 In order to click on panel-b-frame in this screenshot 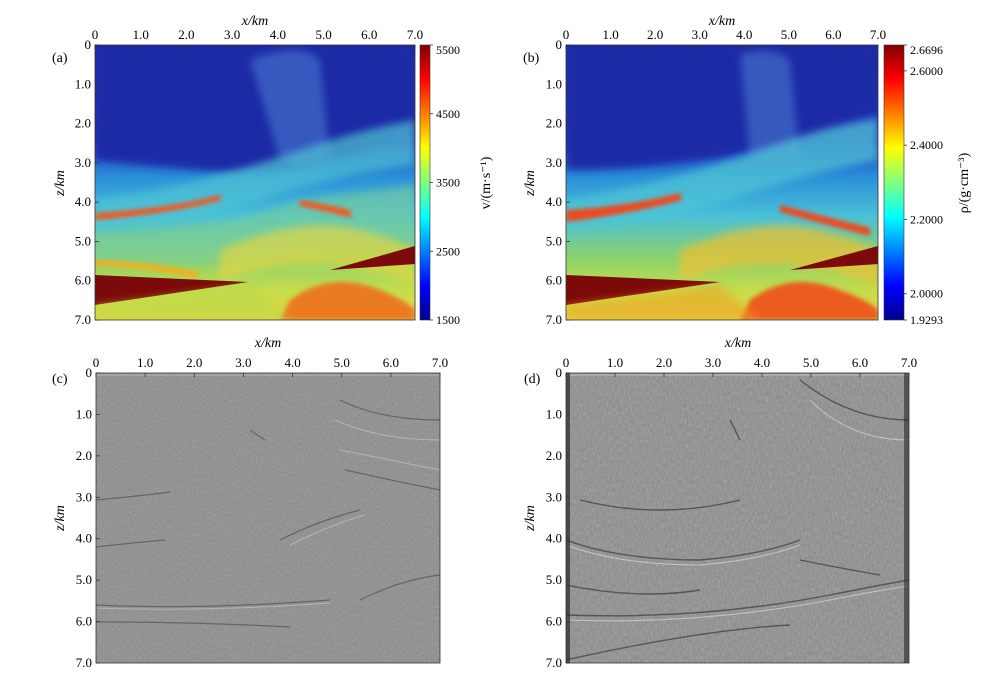, I will do `click(722, 182)`.